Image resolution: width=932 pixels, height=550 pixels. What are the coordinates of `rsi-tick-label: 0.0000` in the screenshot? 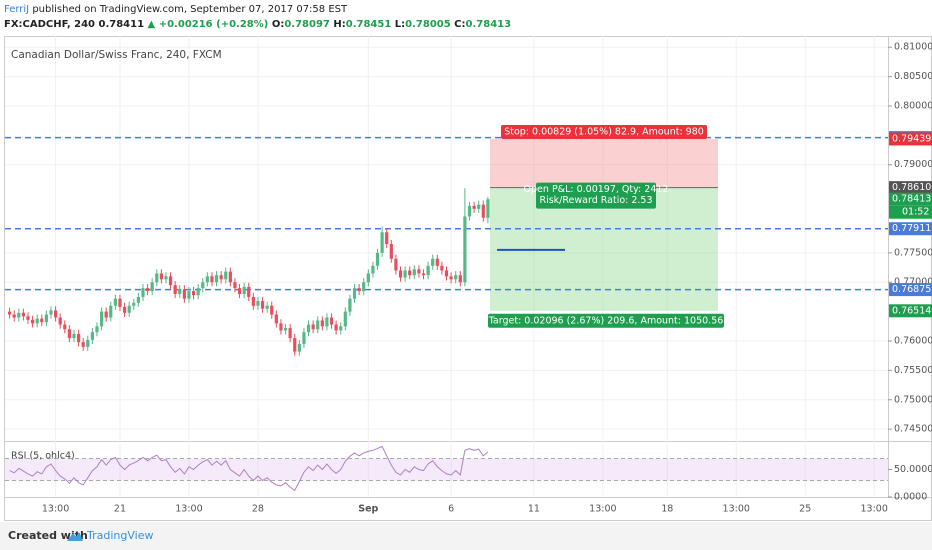 It's located at (910, 497).